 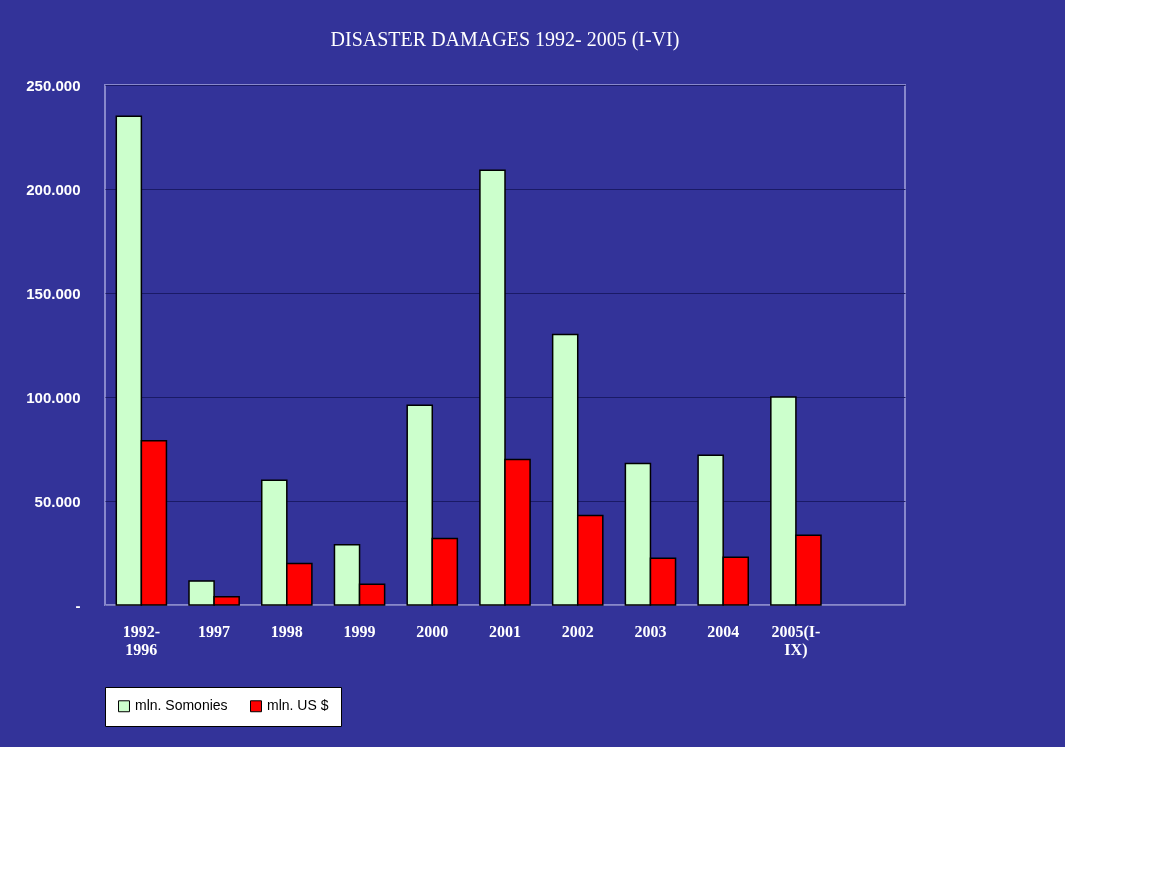 What do you see at coordinates (505, 631) in the screenshot?
I see `x-tick-label: 2001` at bounding box center [505, 631].